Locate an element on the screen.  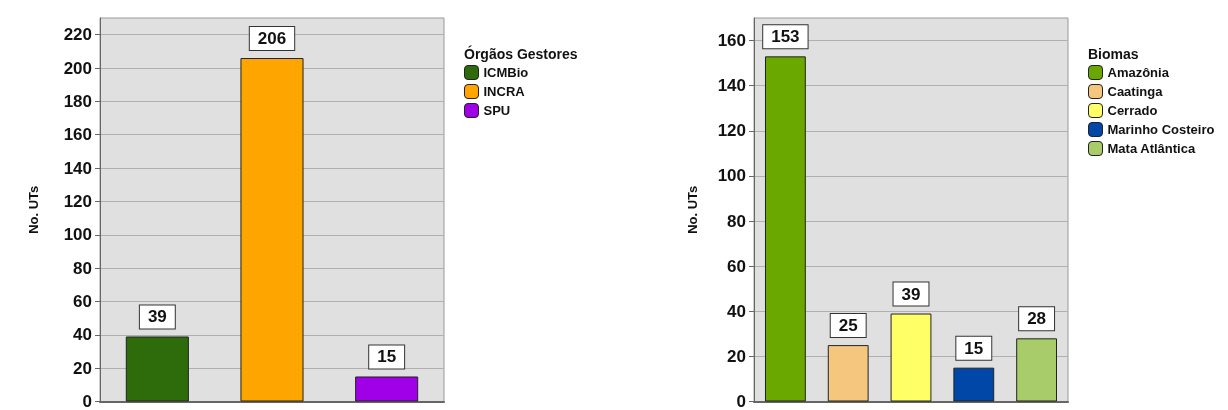
data-label: 25 is located at coordinates (848, 326).